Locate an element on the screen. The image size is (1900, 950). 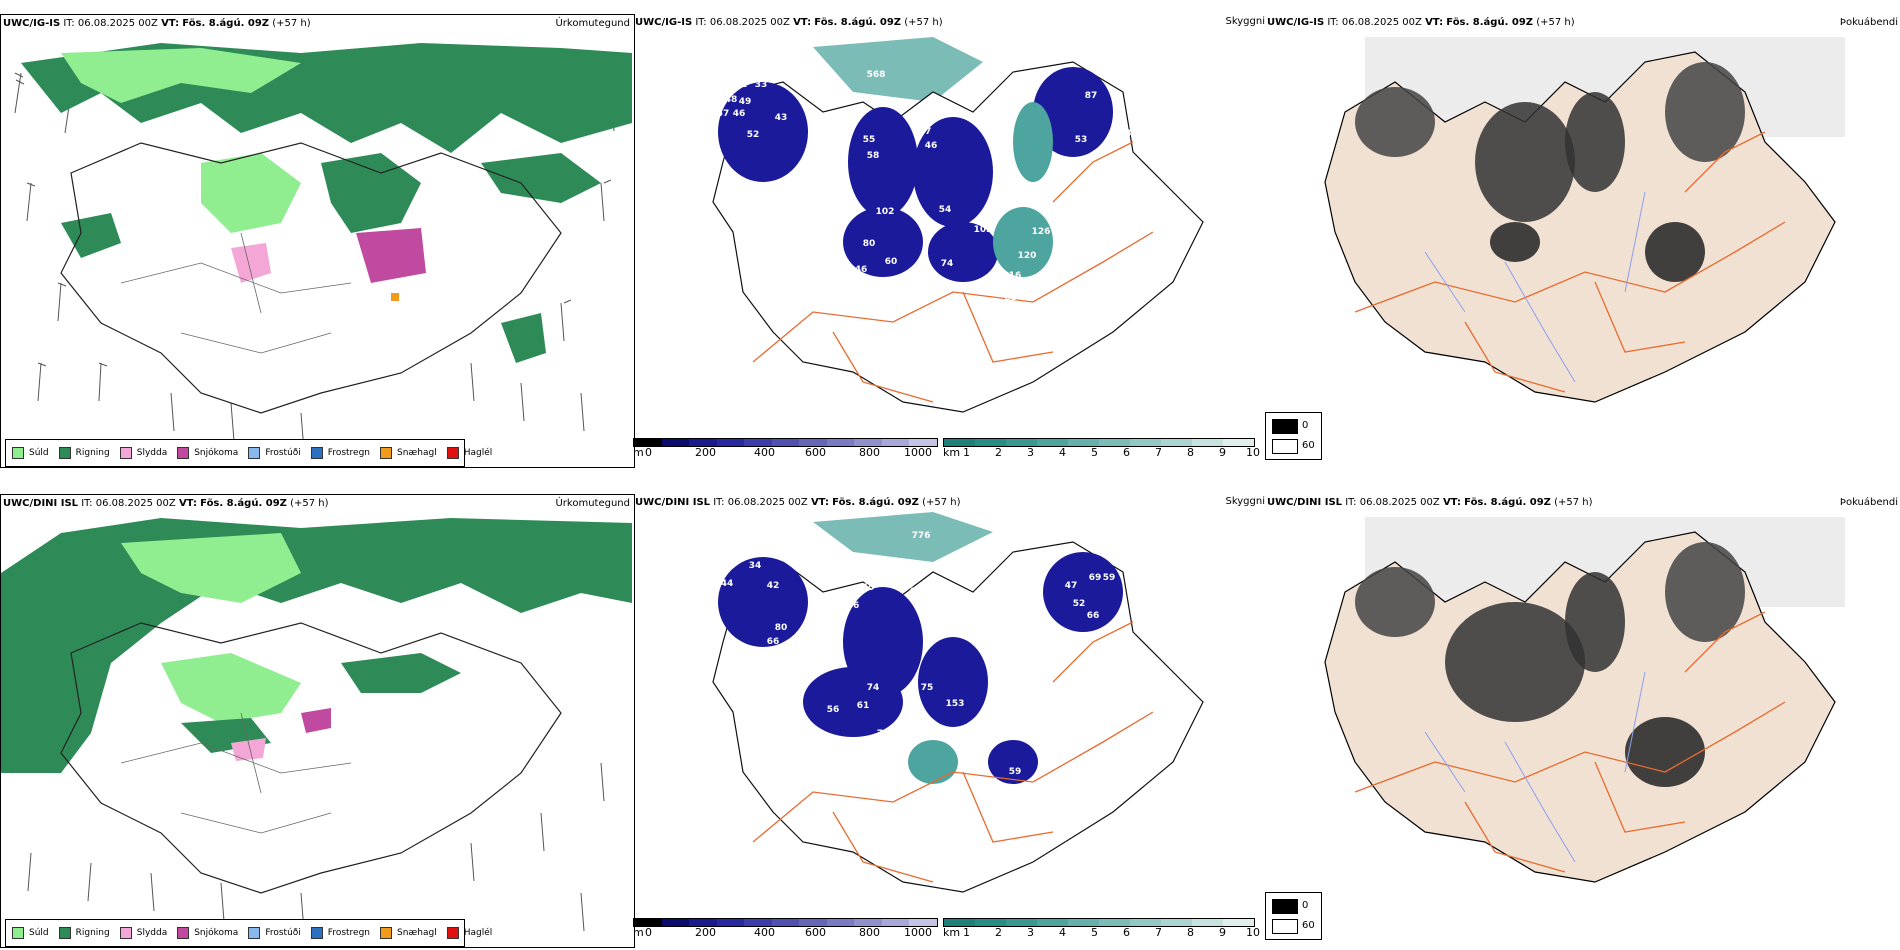
panel-title: Þokuábendi is located at coordinates (1868, 22).